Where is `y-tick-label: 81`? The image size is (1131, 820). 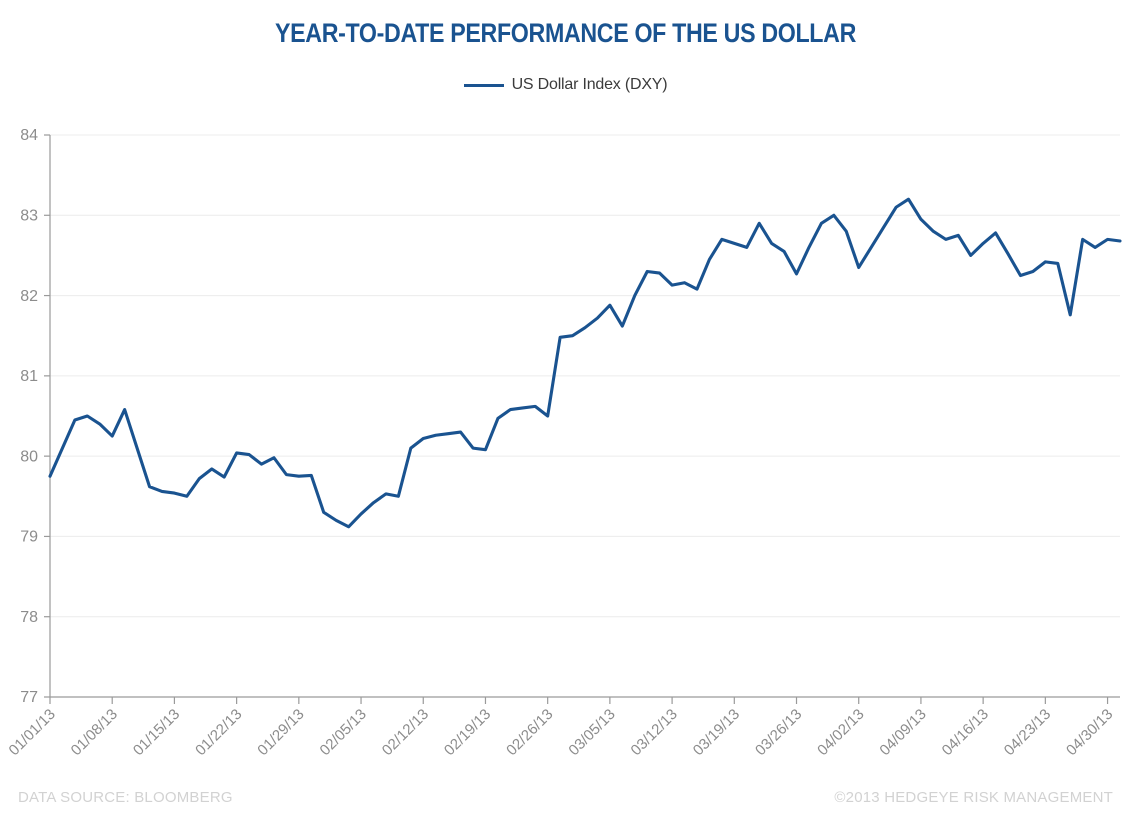
y-tick-label: 81 is located at coordinates (29, 376).